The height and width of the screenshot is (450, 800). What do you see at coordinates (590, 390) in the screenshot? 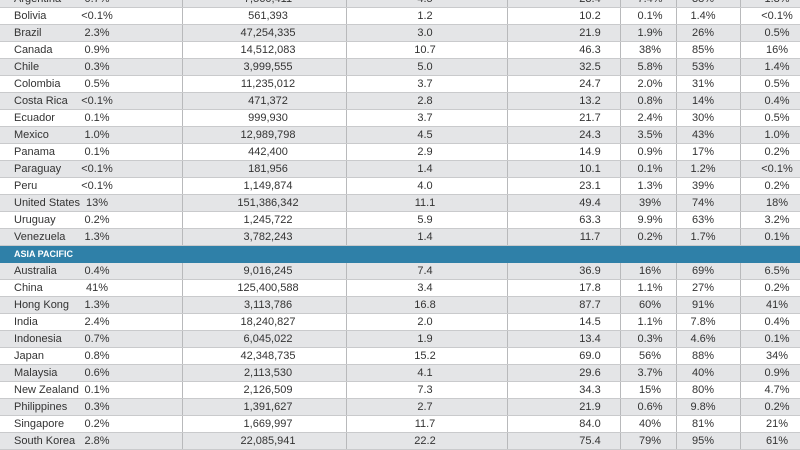
I see `table-cell: 34.3` at bounding box center [590, 390].